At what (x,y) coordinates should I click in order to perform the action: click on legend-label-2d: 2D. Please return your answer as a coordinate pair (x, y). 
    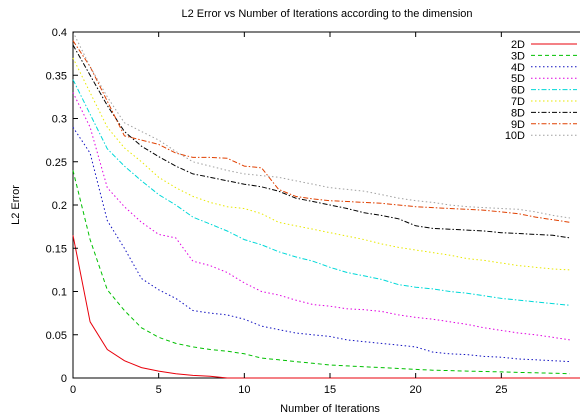
    Looking at the image, I should click on (518, 45).